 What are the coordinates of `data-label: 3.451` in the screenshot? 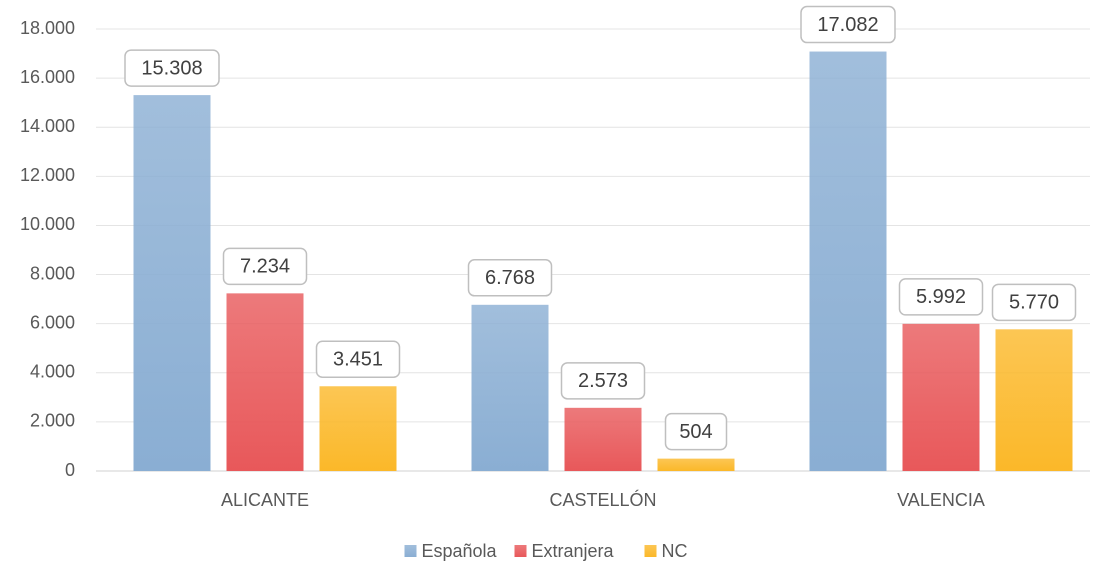 It's located at (358, 360).